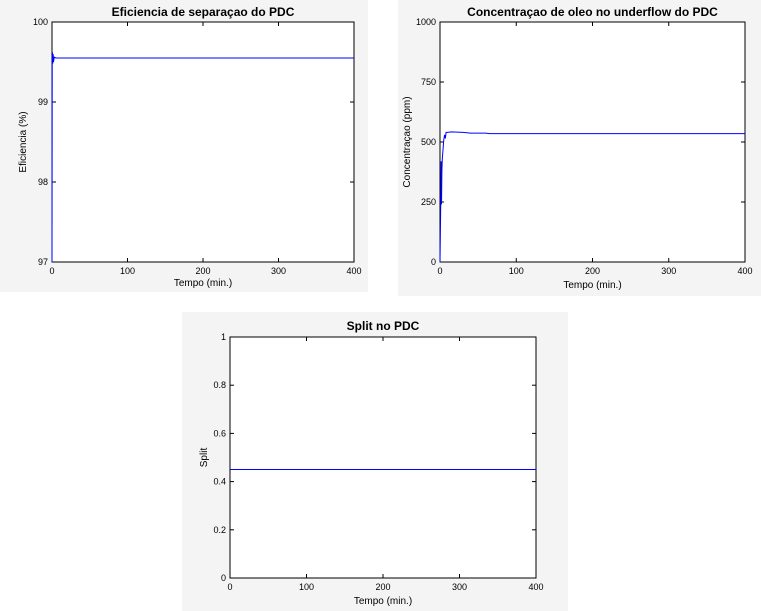 Image resolution: width=761 pixels, height=611 pixels. Describe the element at coordinates (202, 157) in the screenshot. I see `chart-1-series-line` at that location.